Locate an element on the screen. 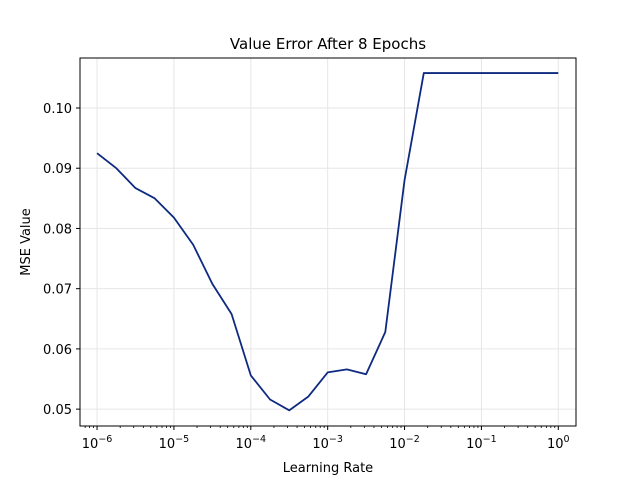  x-tick-label: 10⁻⁶ is located at coordinates (97, 443).